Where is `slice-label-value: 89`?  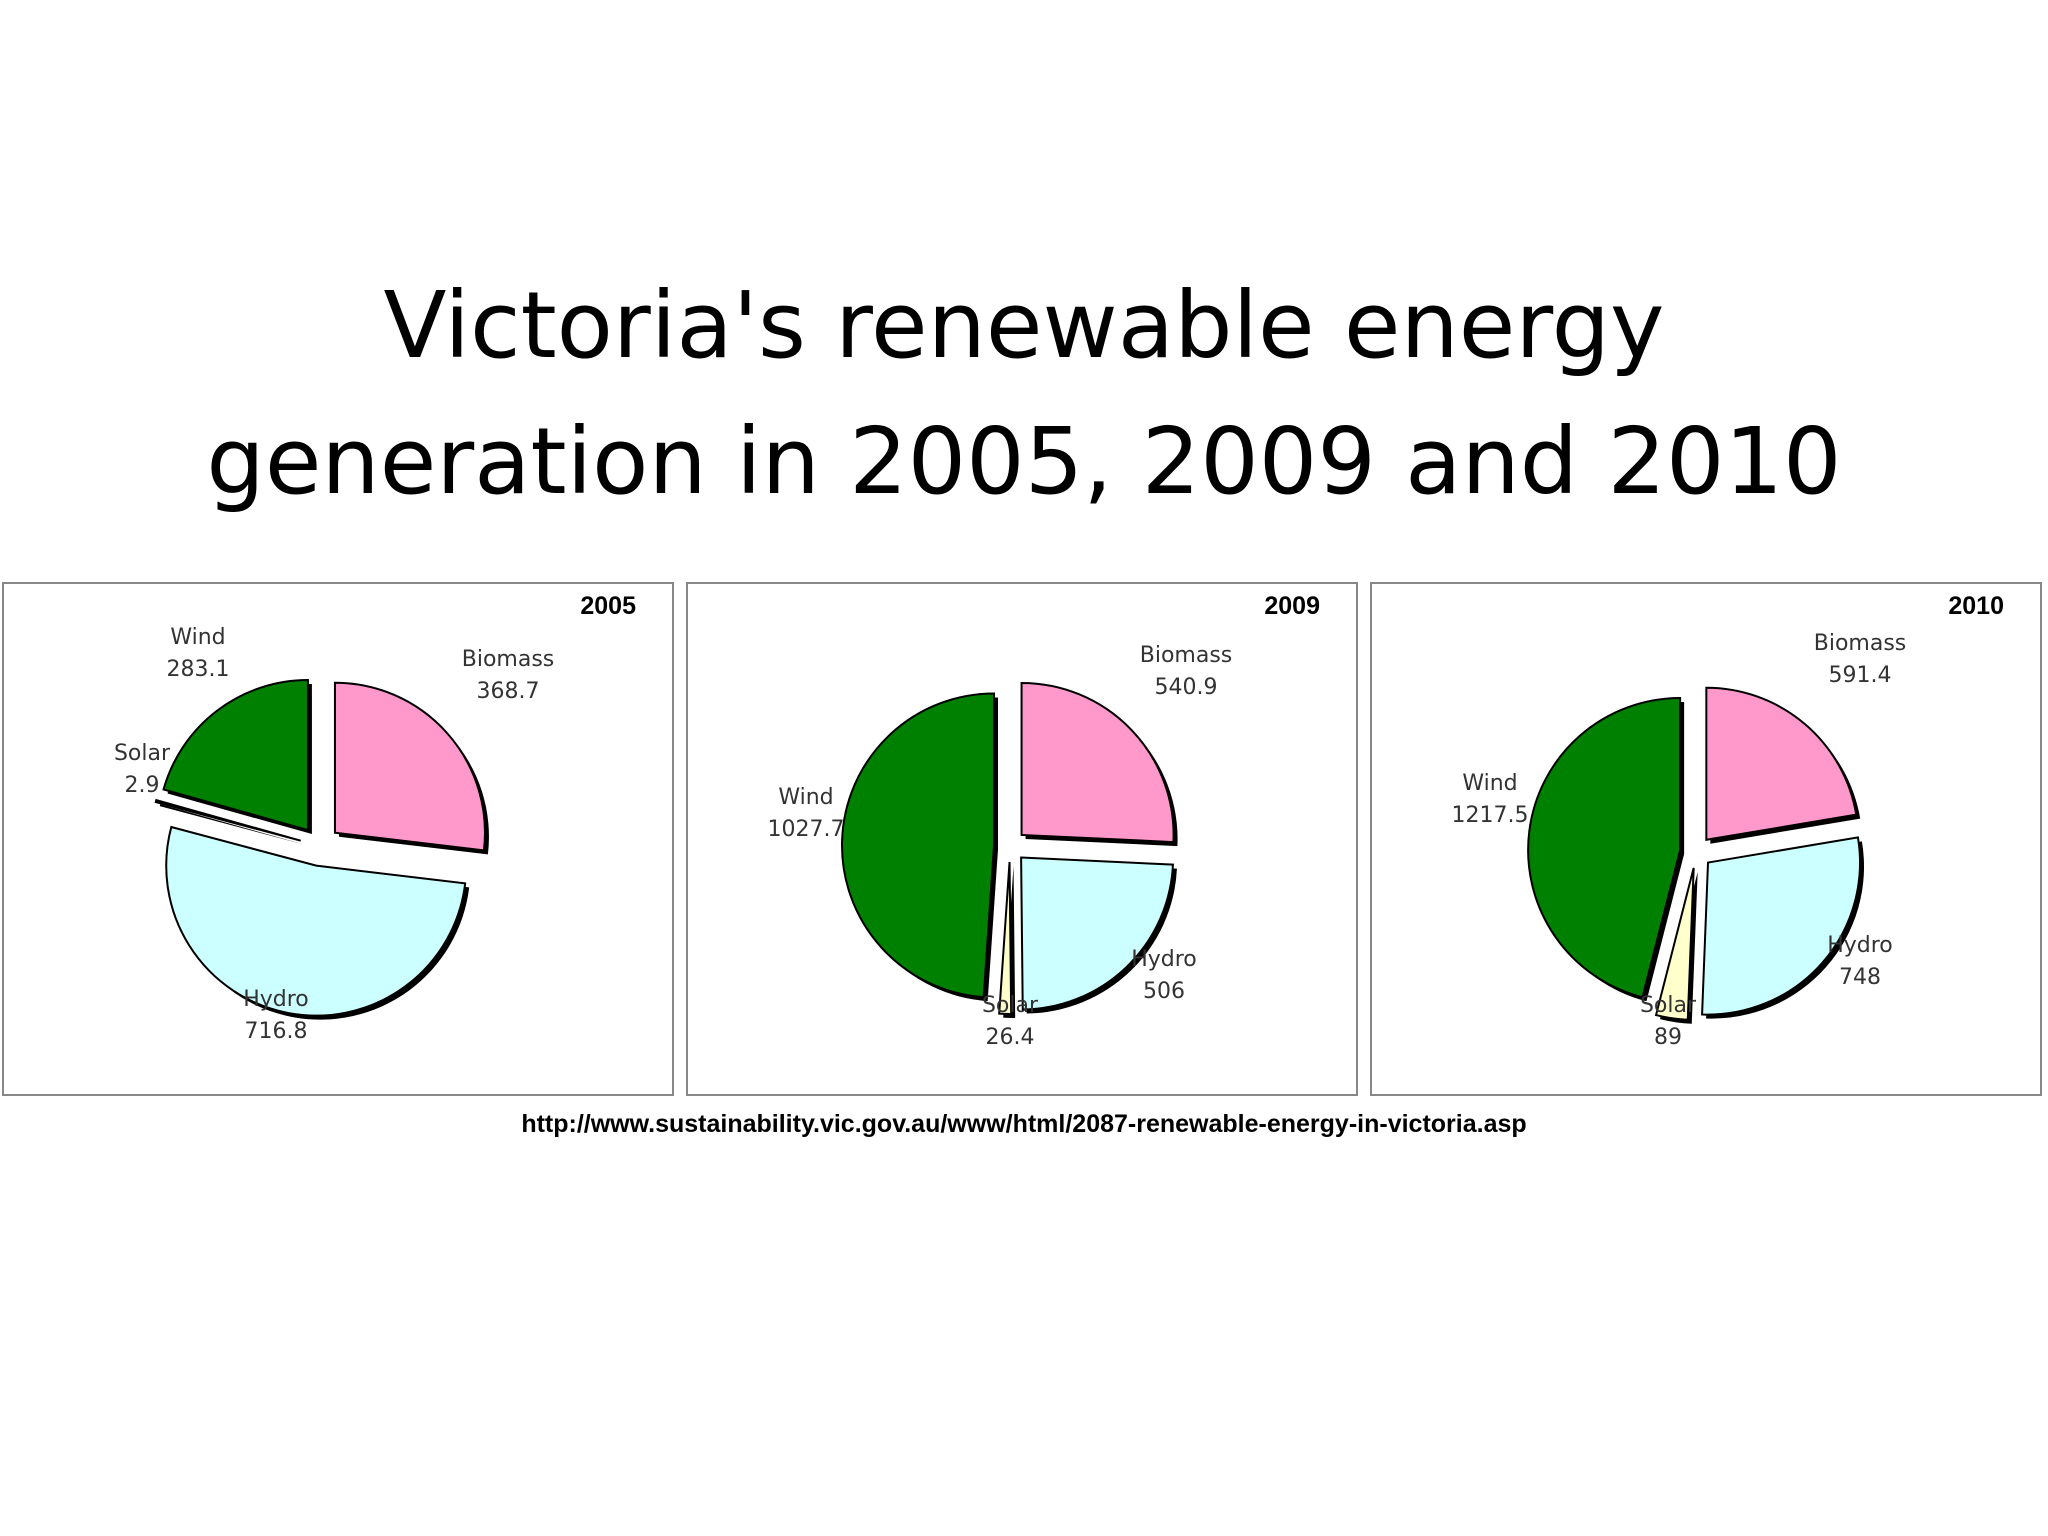 slice-label-value: 89 is located at coordinates (1667, 1037).